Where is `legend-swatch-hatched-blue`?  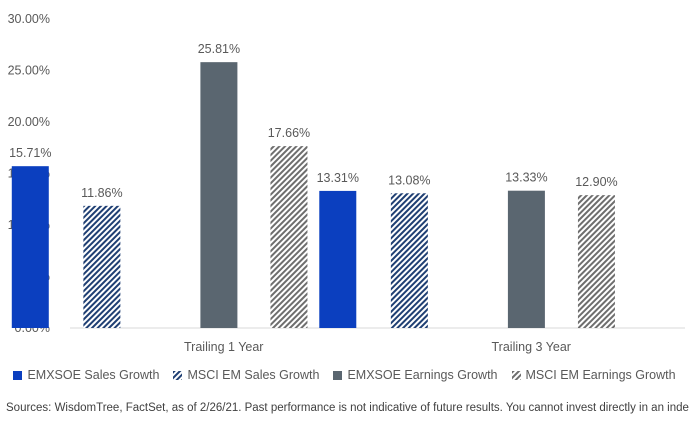 legend-swatch-hatched-blue is located at coordinates (178, 375).